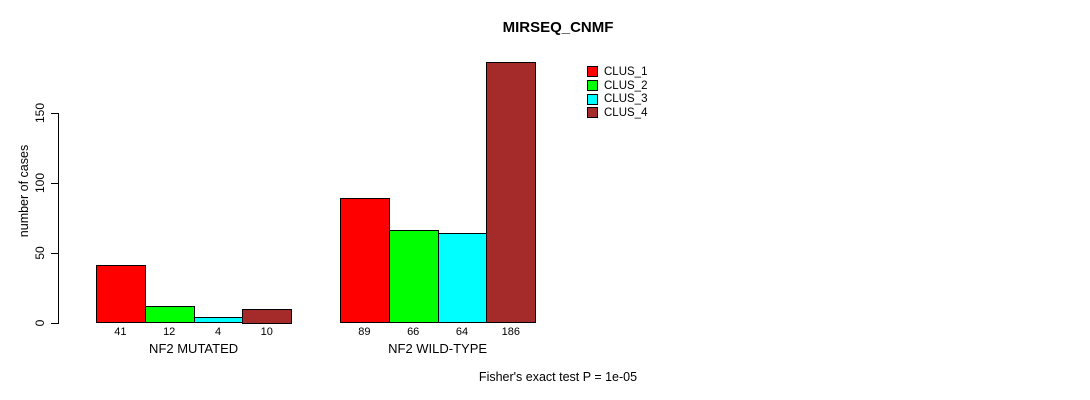 The width and height of the screenshot is (1090, 400). I want to click on legend-item-clus_4: CLUS_4, so click(617, 113).